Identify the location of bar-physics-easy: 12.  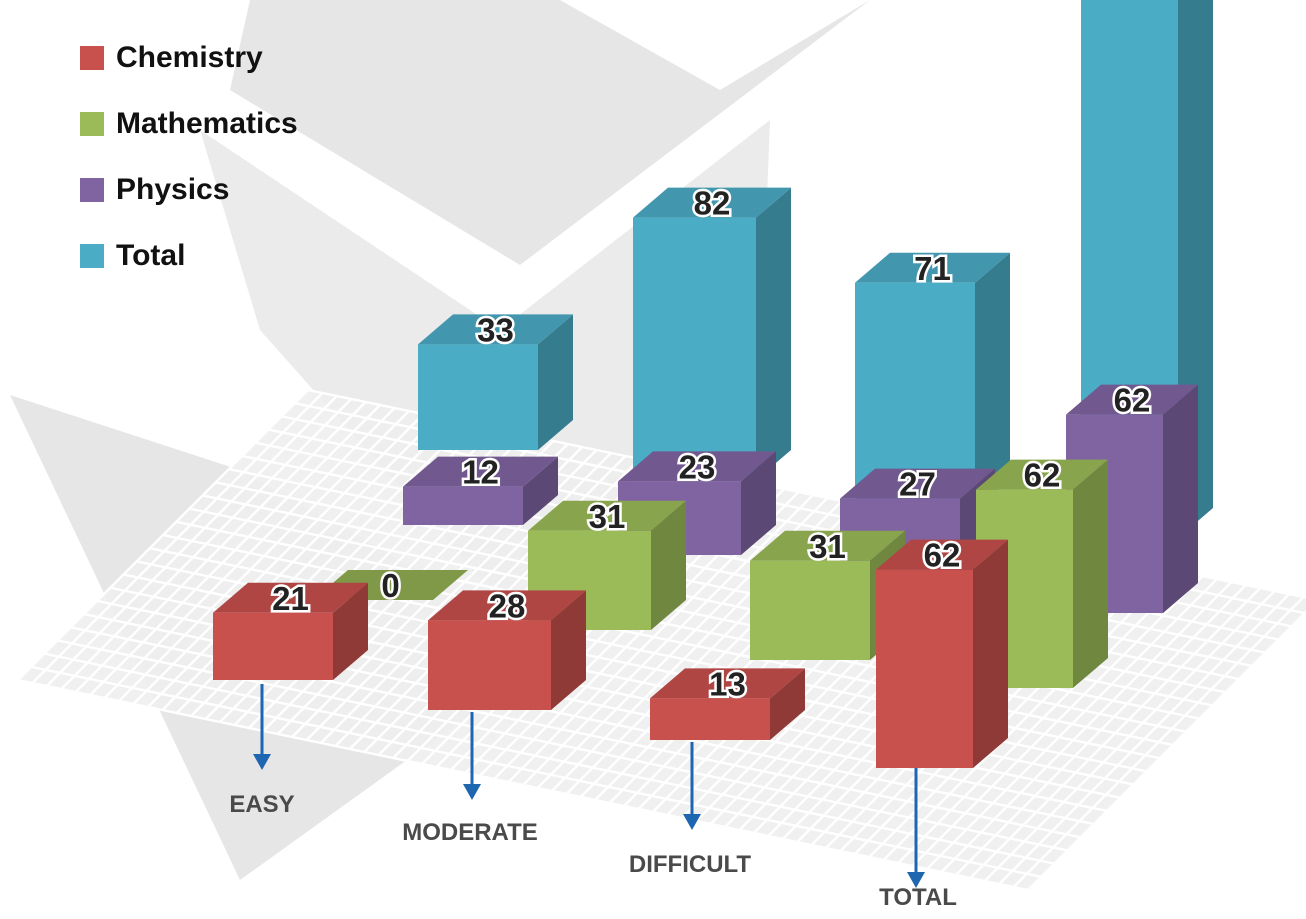
(480, 488).